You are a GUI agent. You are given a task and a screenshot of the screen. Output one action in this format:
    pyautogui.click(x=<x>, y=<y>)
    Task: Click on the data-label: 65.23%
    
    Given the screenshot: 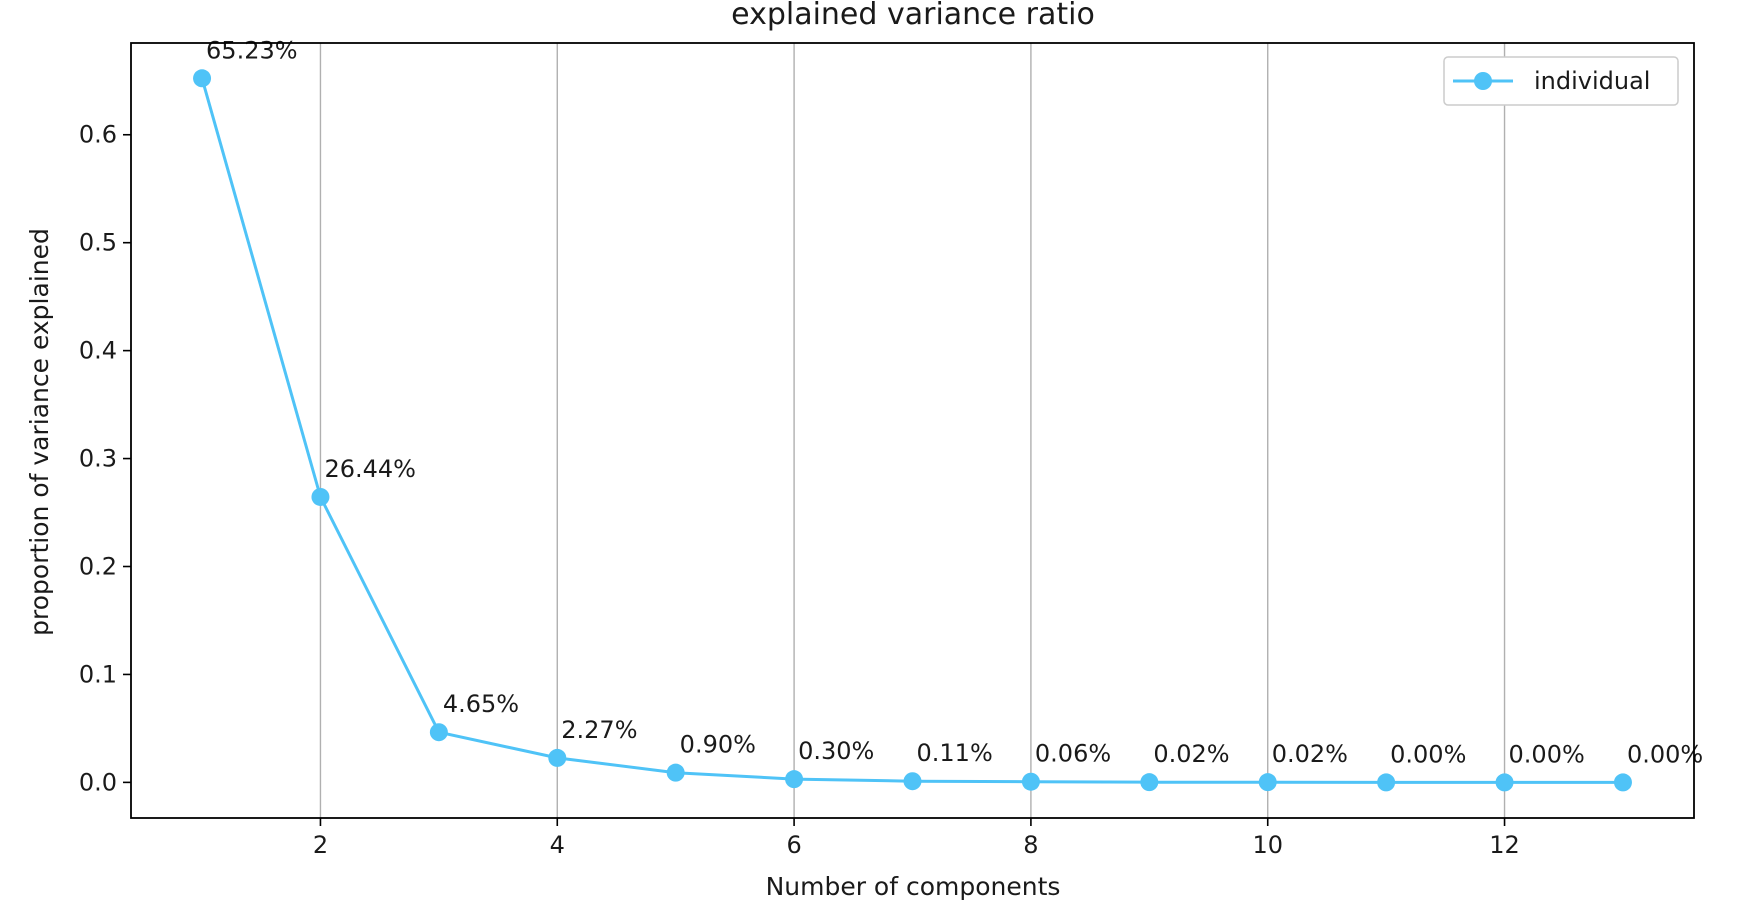 What is the action you would take?
    pyautogui.click(x=252, y=50)
    